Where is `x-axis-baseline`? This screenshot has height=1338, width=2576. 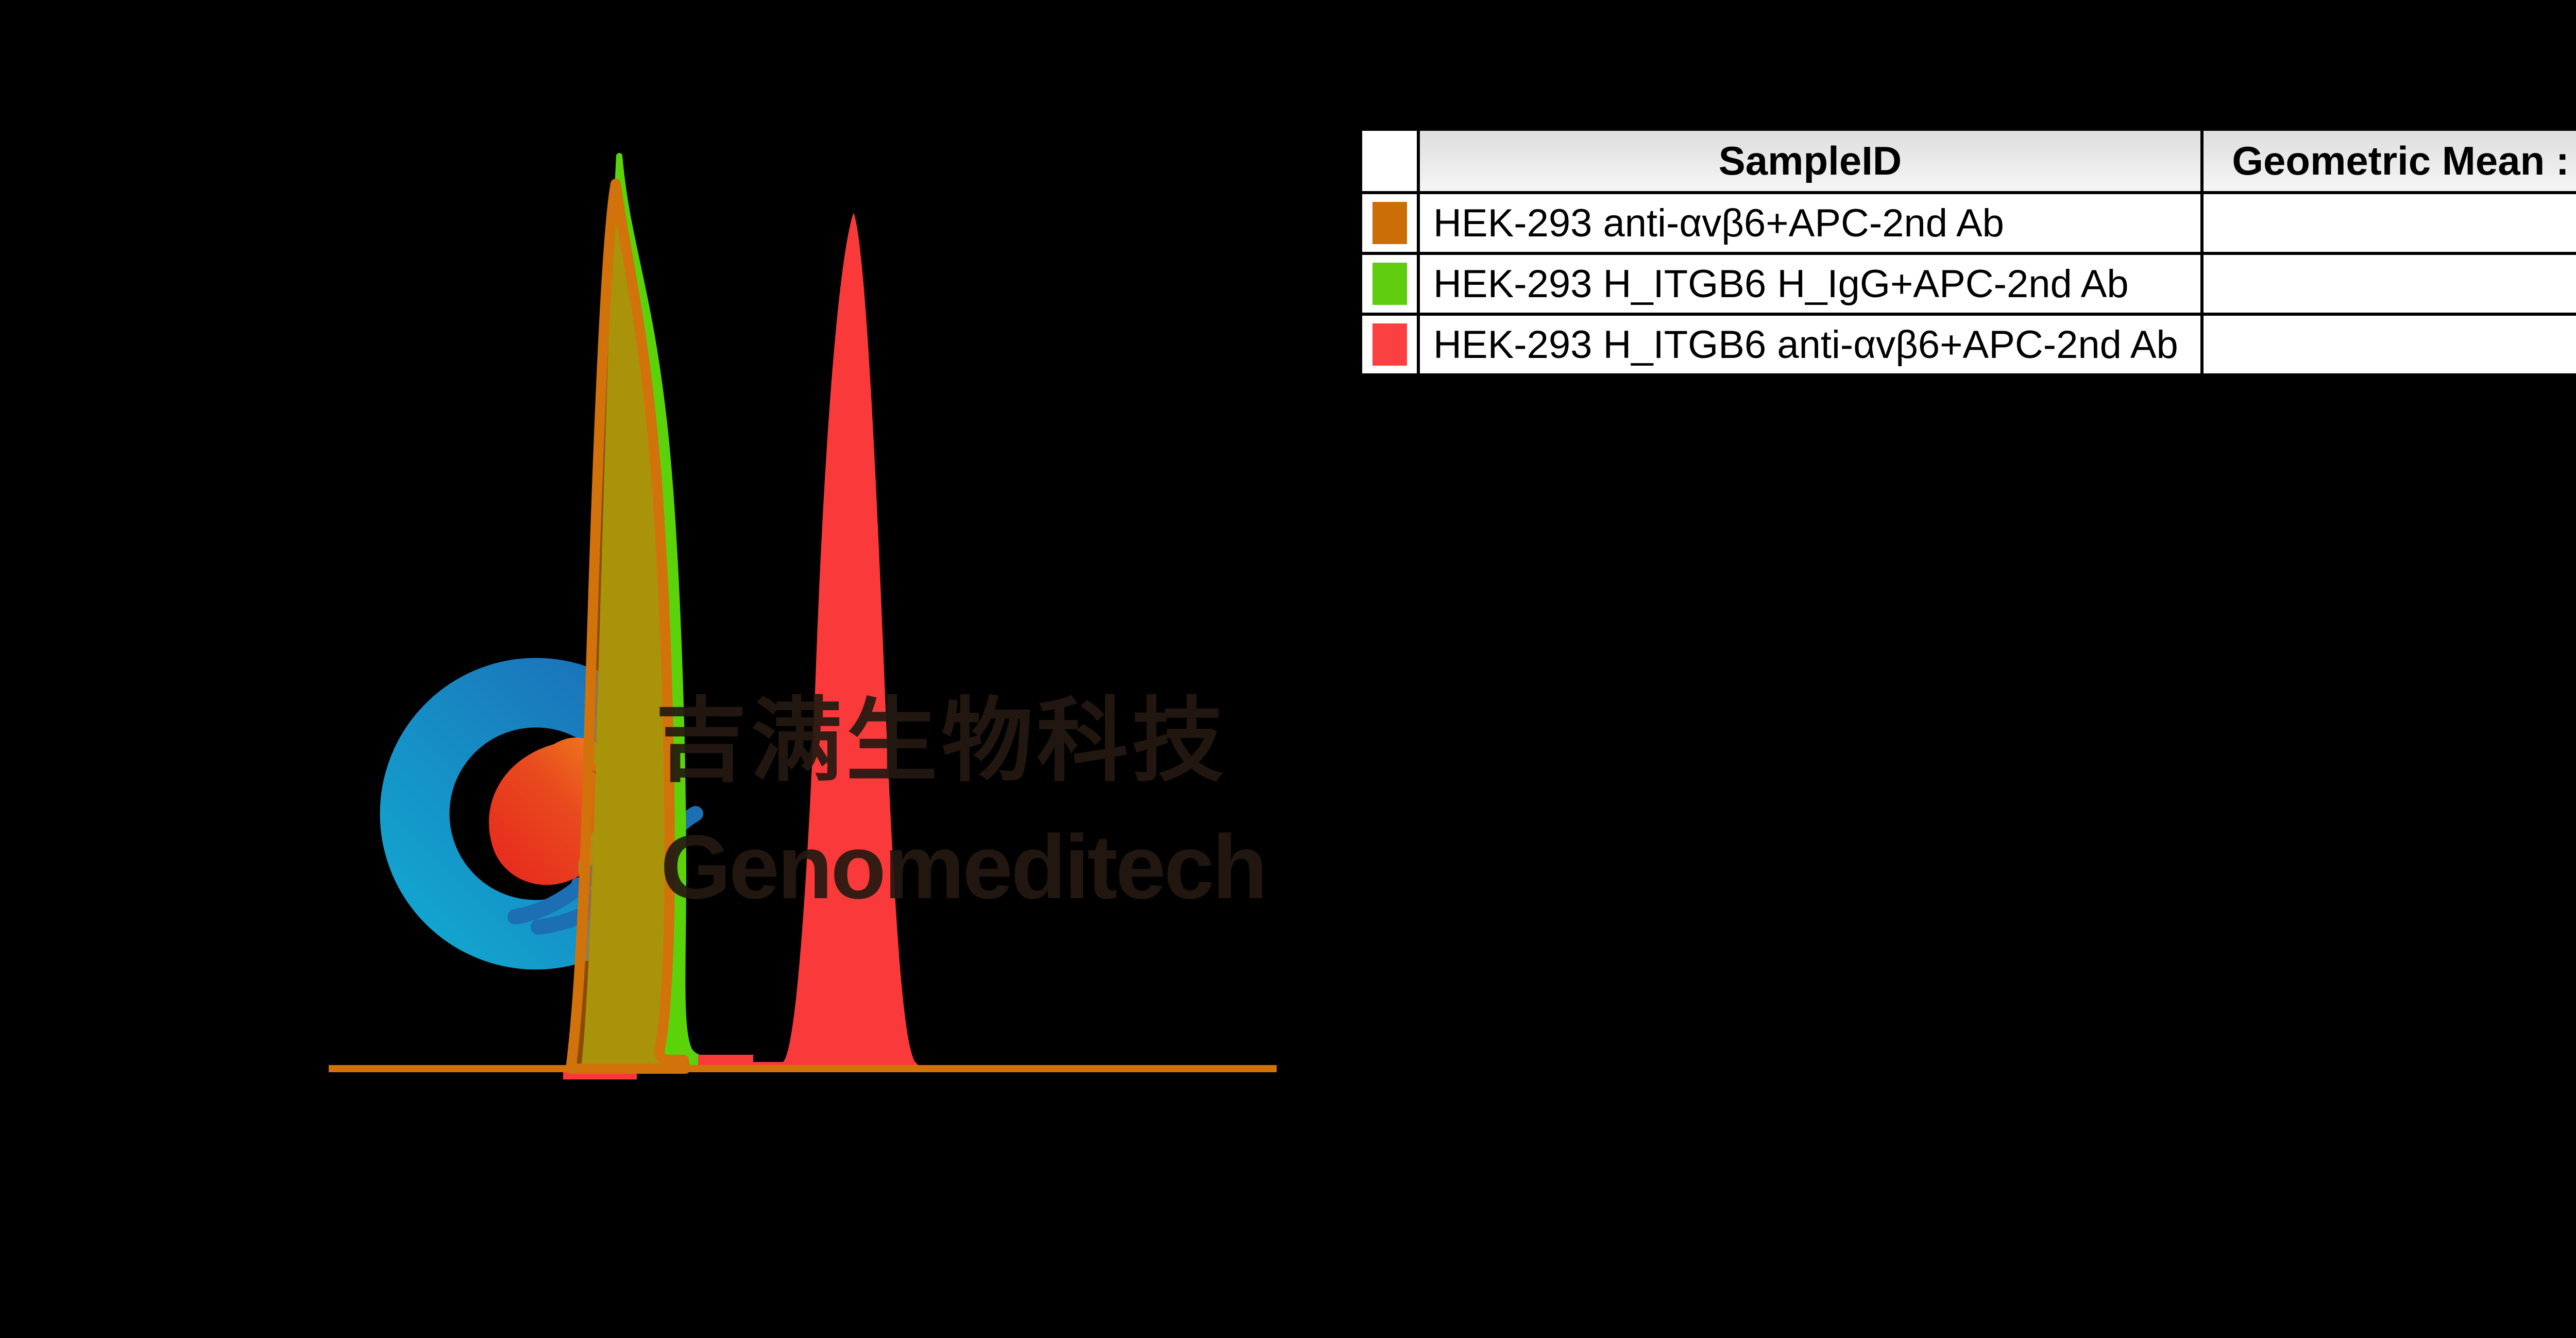 x-axis-baseline is located at coordinates (803, 1068).